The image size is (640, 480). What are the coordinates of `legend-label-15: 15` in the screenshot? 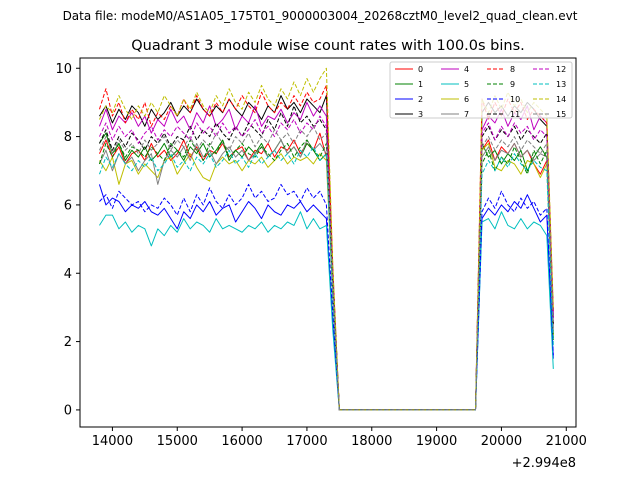 It's located at (561, 114).